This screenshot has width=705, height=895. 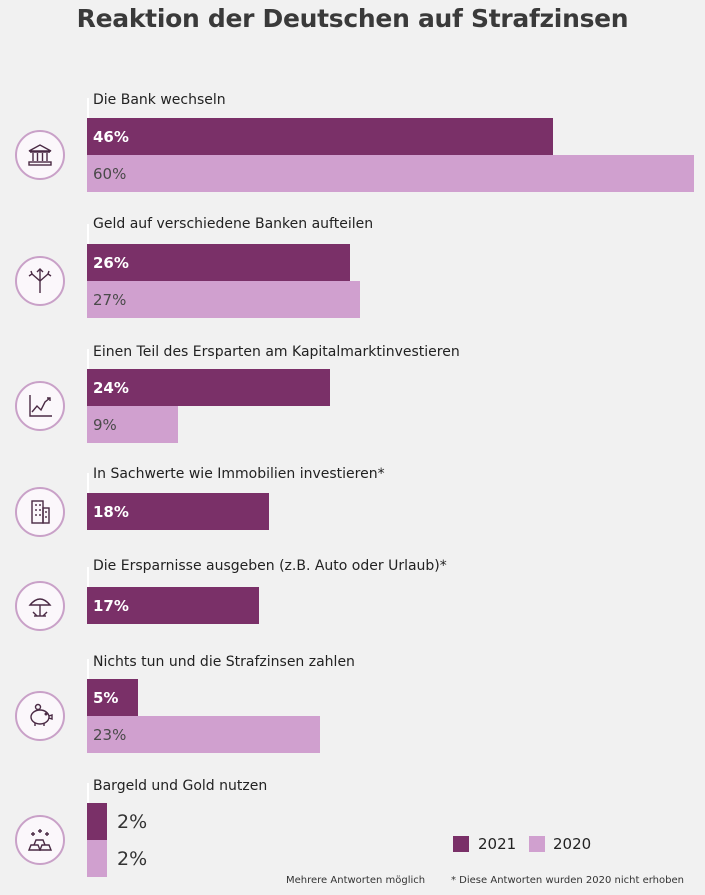 I want to click on bar-2020-bargeld-gold, so click(x=97, y=858).